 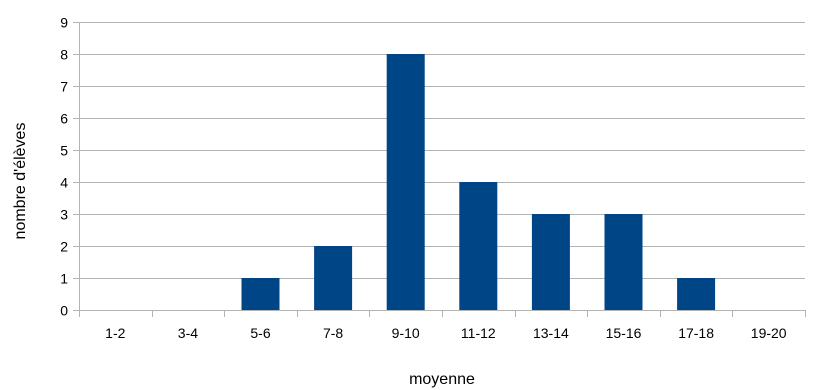 I want to click on x-tick-label: 17-18, so click(x=696, y=333).